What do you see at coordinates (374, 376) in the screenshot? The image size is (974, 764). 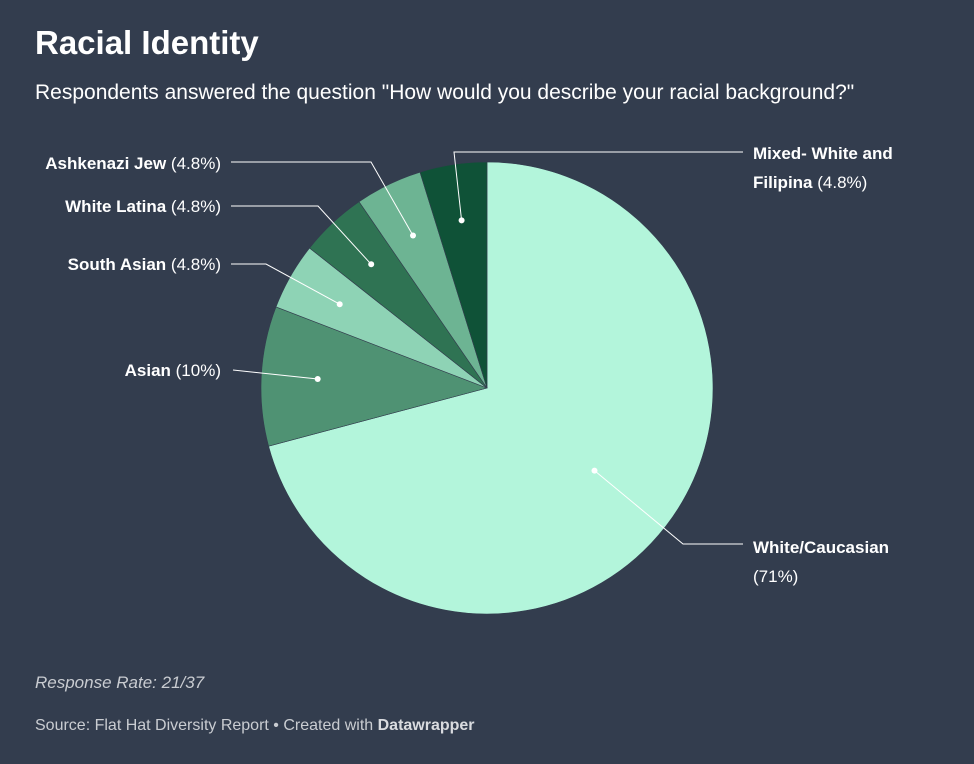 I see `pie-slice-asian` at bounding box center [374, 376].